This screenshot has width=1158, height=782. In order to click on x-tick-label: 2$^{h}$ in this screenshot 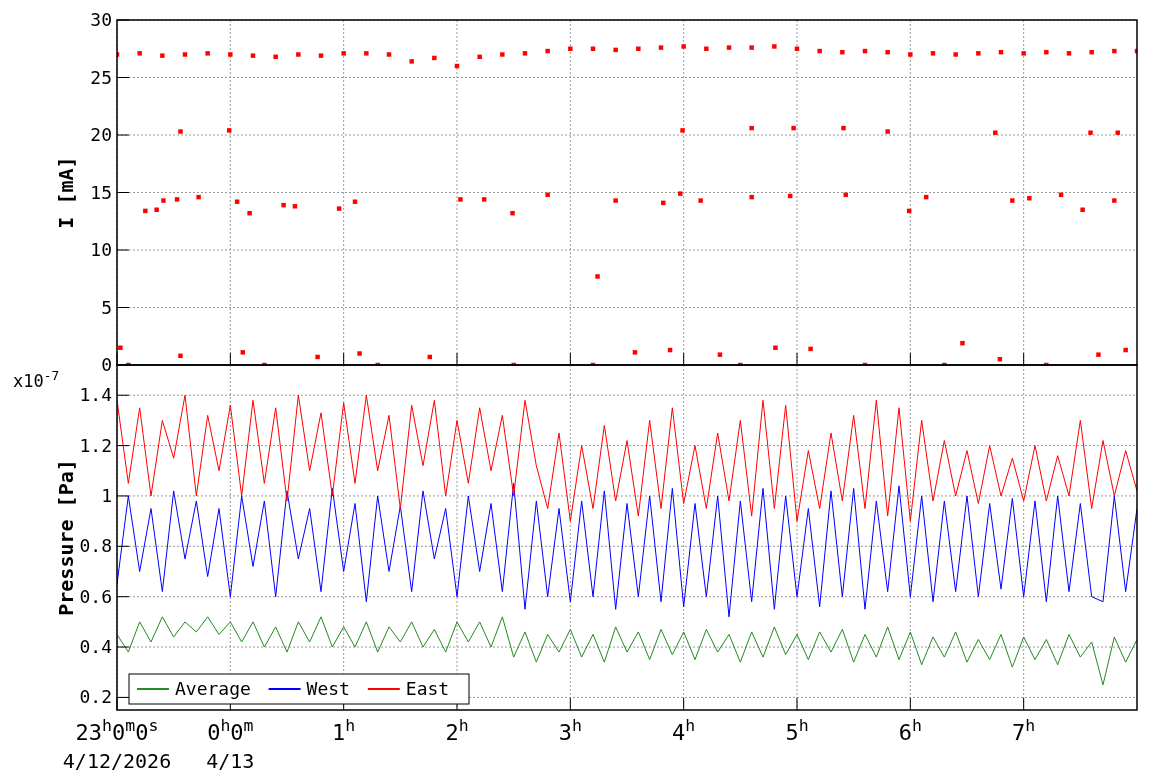, I will do `click(457, 730)`.